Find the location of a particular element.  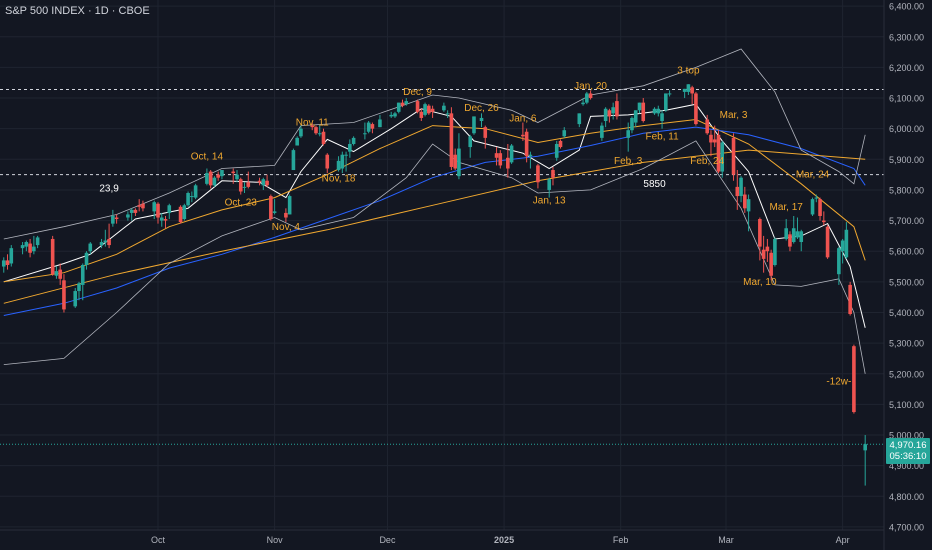

annotation-label: Feb, 11 is located at coordinates (662, 136).